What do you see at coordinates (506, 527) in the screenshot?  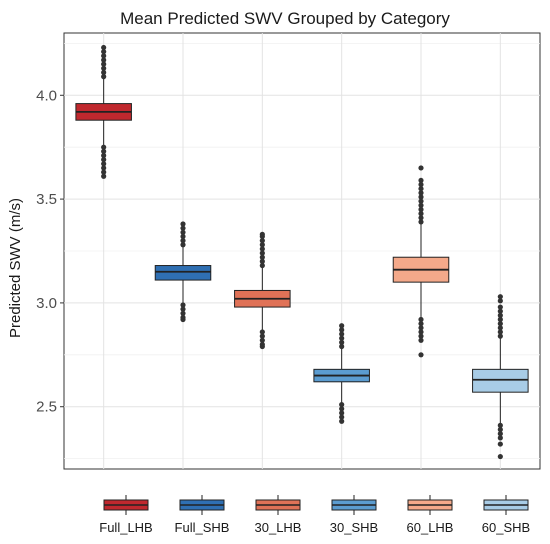 I see `legend-label: 60_SHB` at bounding box center [506, 527].